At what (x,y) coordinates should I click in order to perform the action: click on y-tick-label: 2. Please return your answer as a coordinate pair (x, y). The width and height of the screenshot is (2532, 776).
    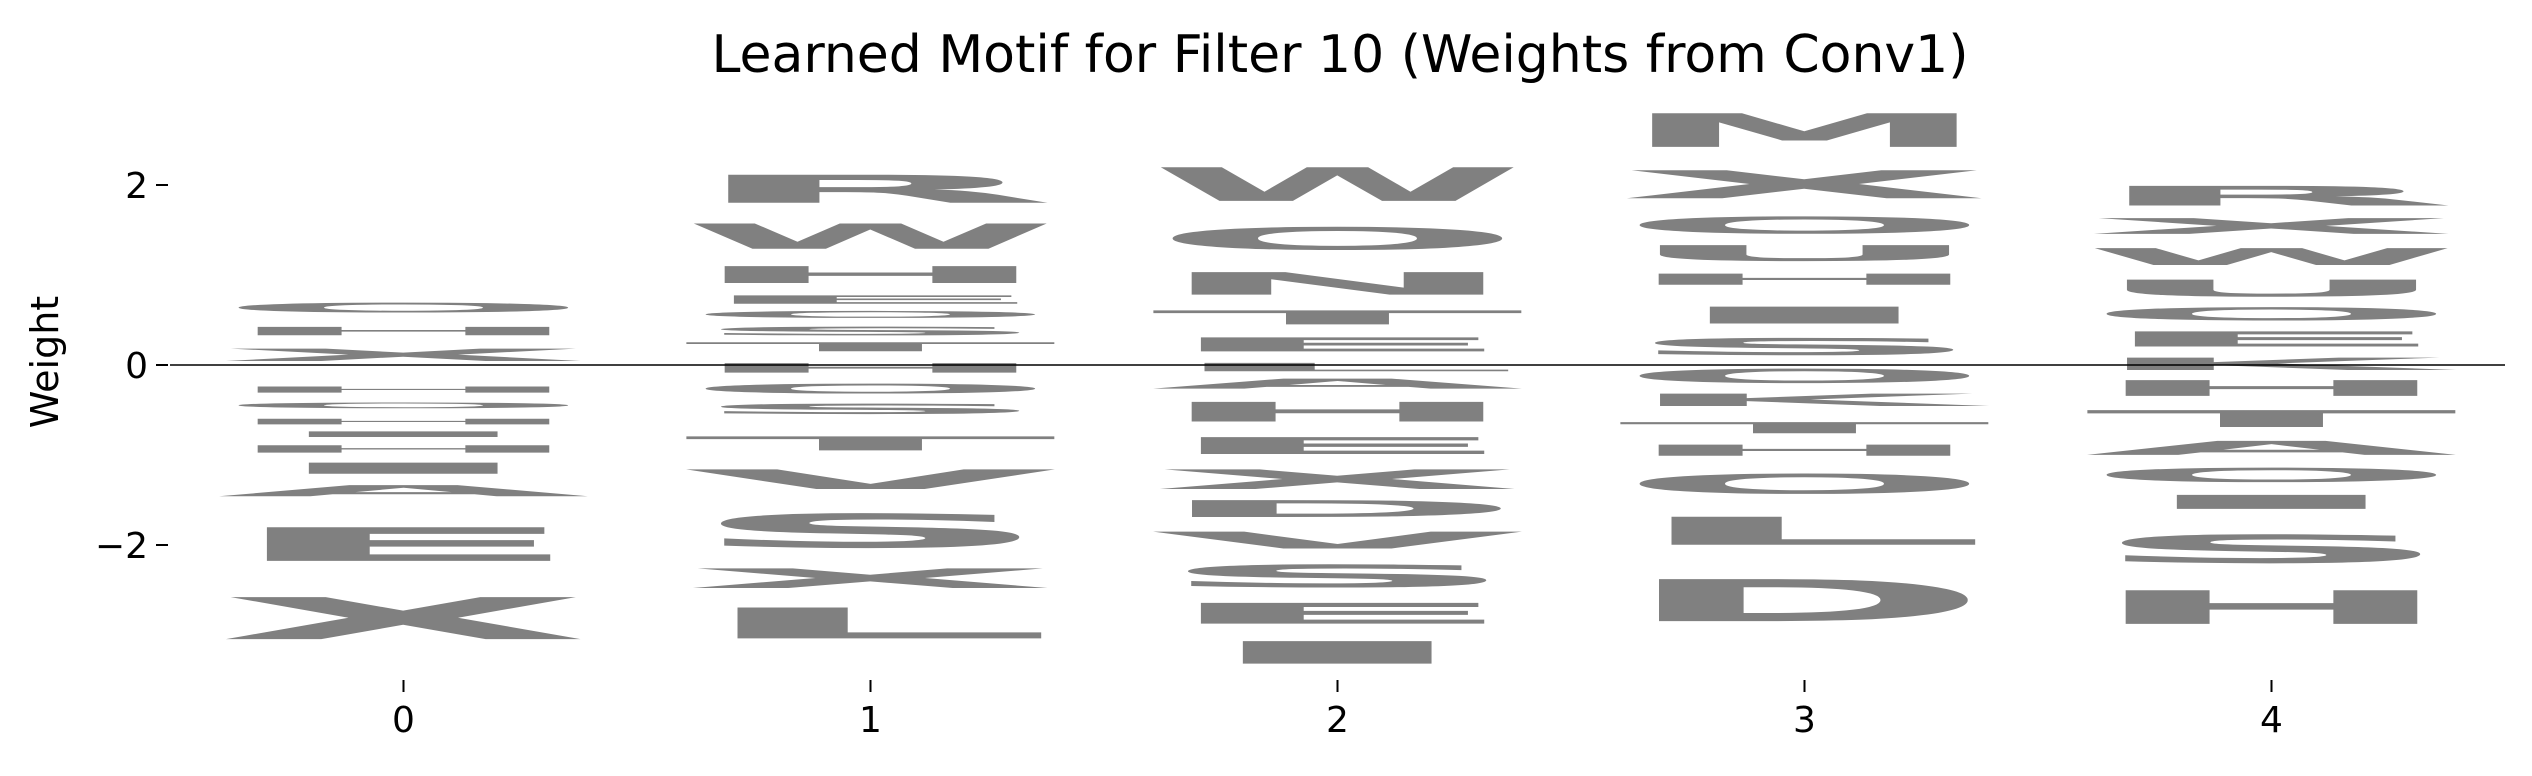
    Looking at the image, I should click on (136, 186).